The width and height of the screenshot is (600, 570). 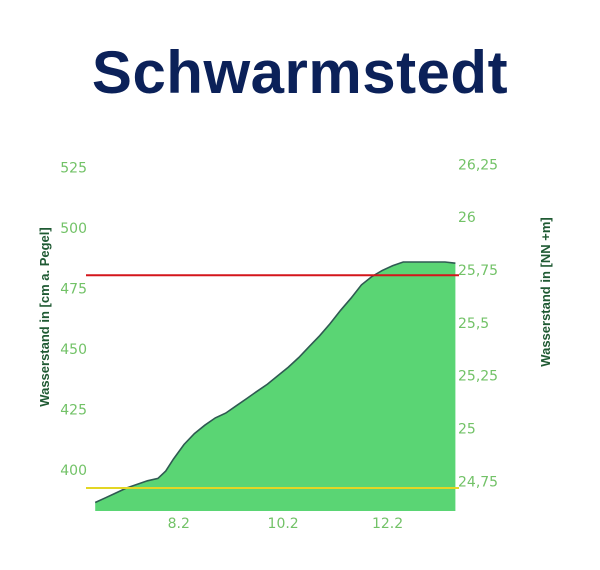 I want to click on y-tick-label-right: 24,75, so click(x=478, y=482).